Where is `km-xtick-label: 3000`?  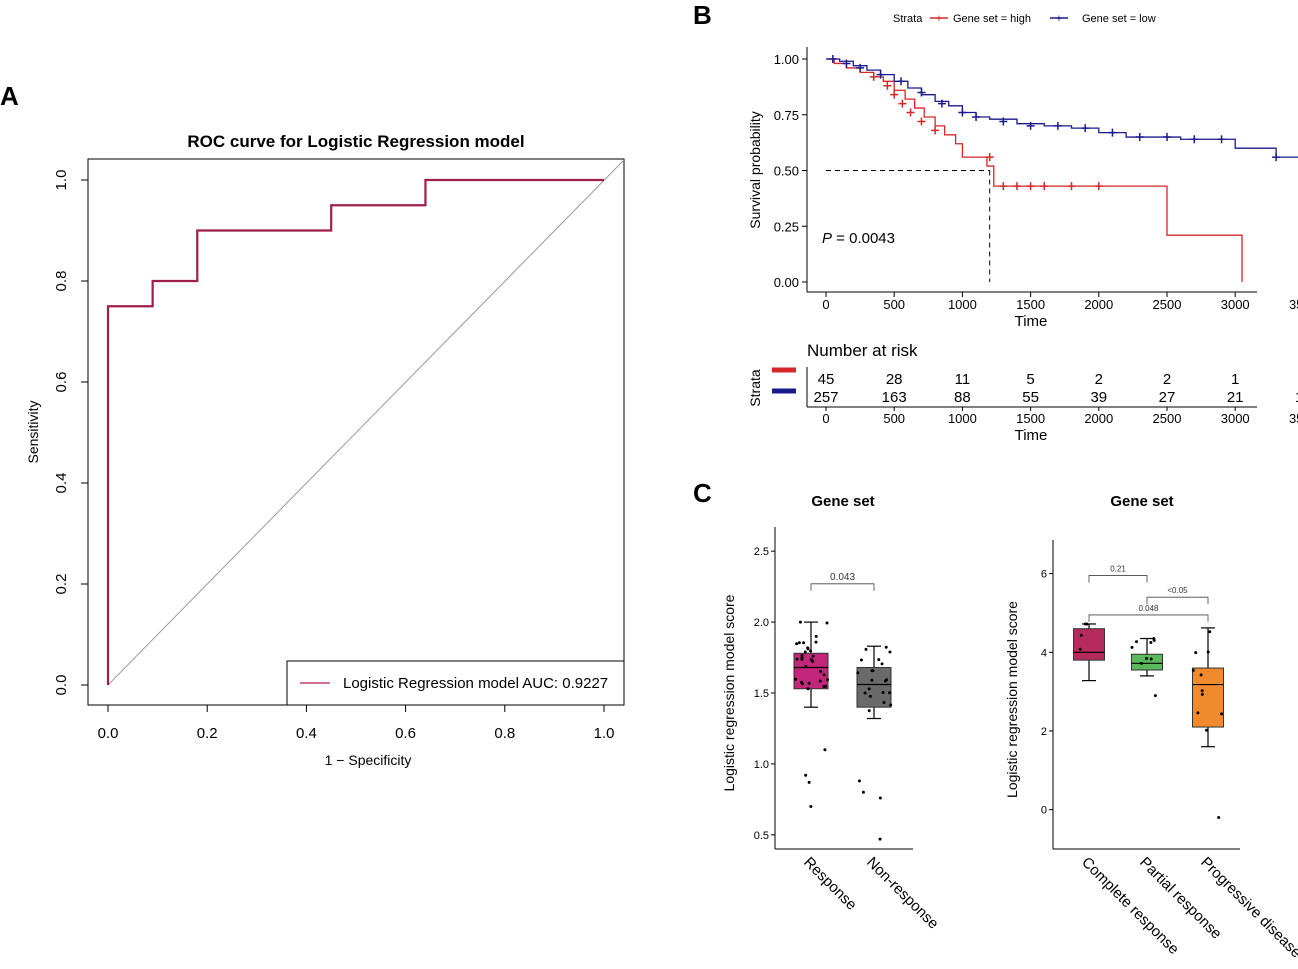
km-xtick-label: 3000 is located at coordinates (1235, 304).